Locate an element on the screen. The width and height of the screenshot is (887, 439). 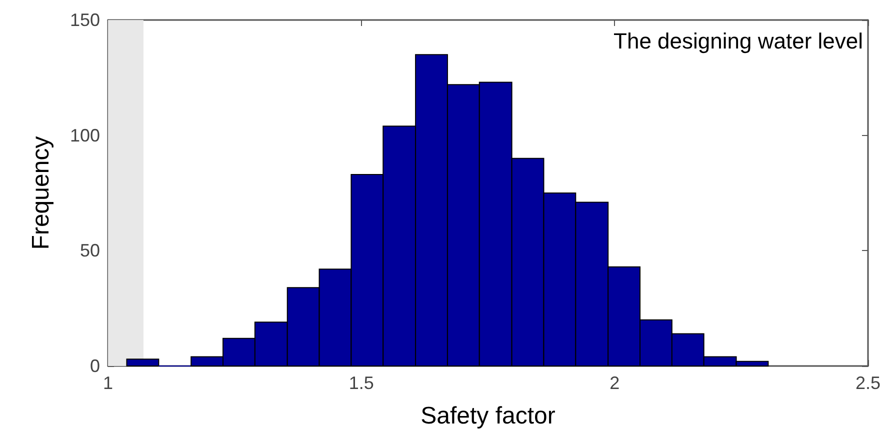
x-tick-label: 1.5 is located at coordinates (361, 383).